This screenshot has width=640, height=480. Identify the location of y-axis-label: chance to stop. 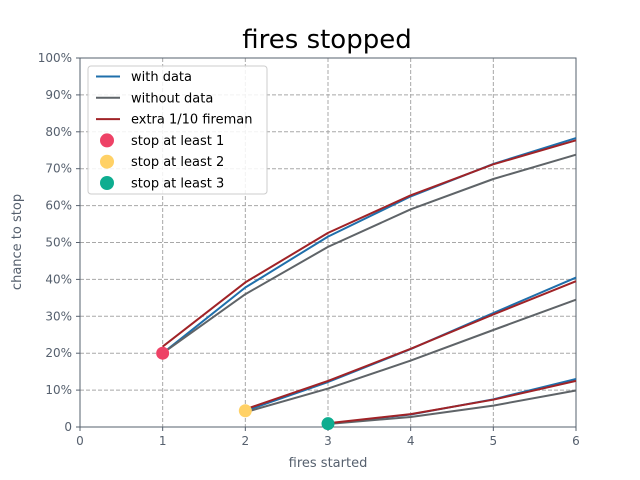
(17, 242).